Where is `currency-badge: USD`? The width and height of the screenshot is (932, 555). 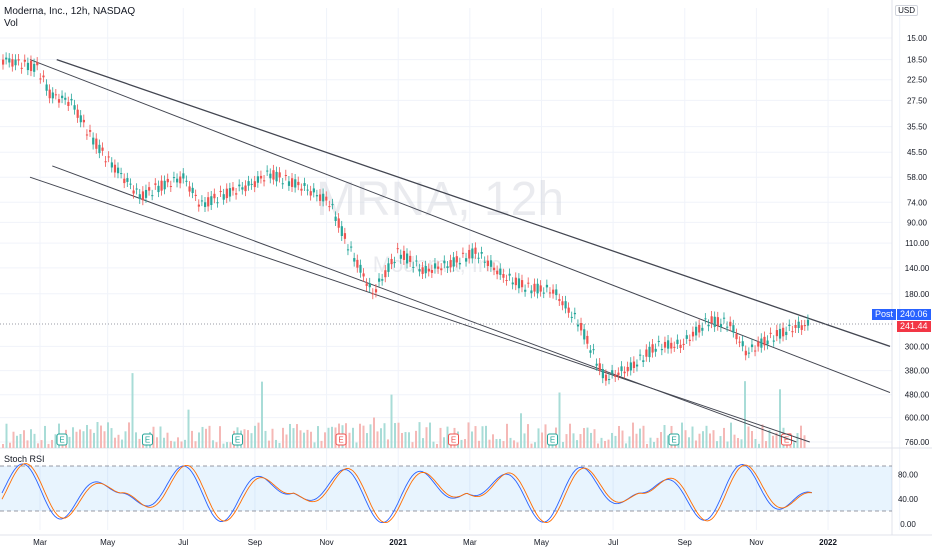 currency-badge: USD is located at coordinates (906, 10).